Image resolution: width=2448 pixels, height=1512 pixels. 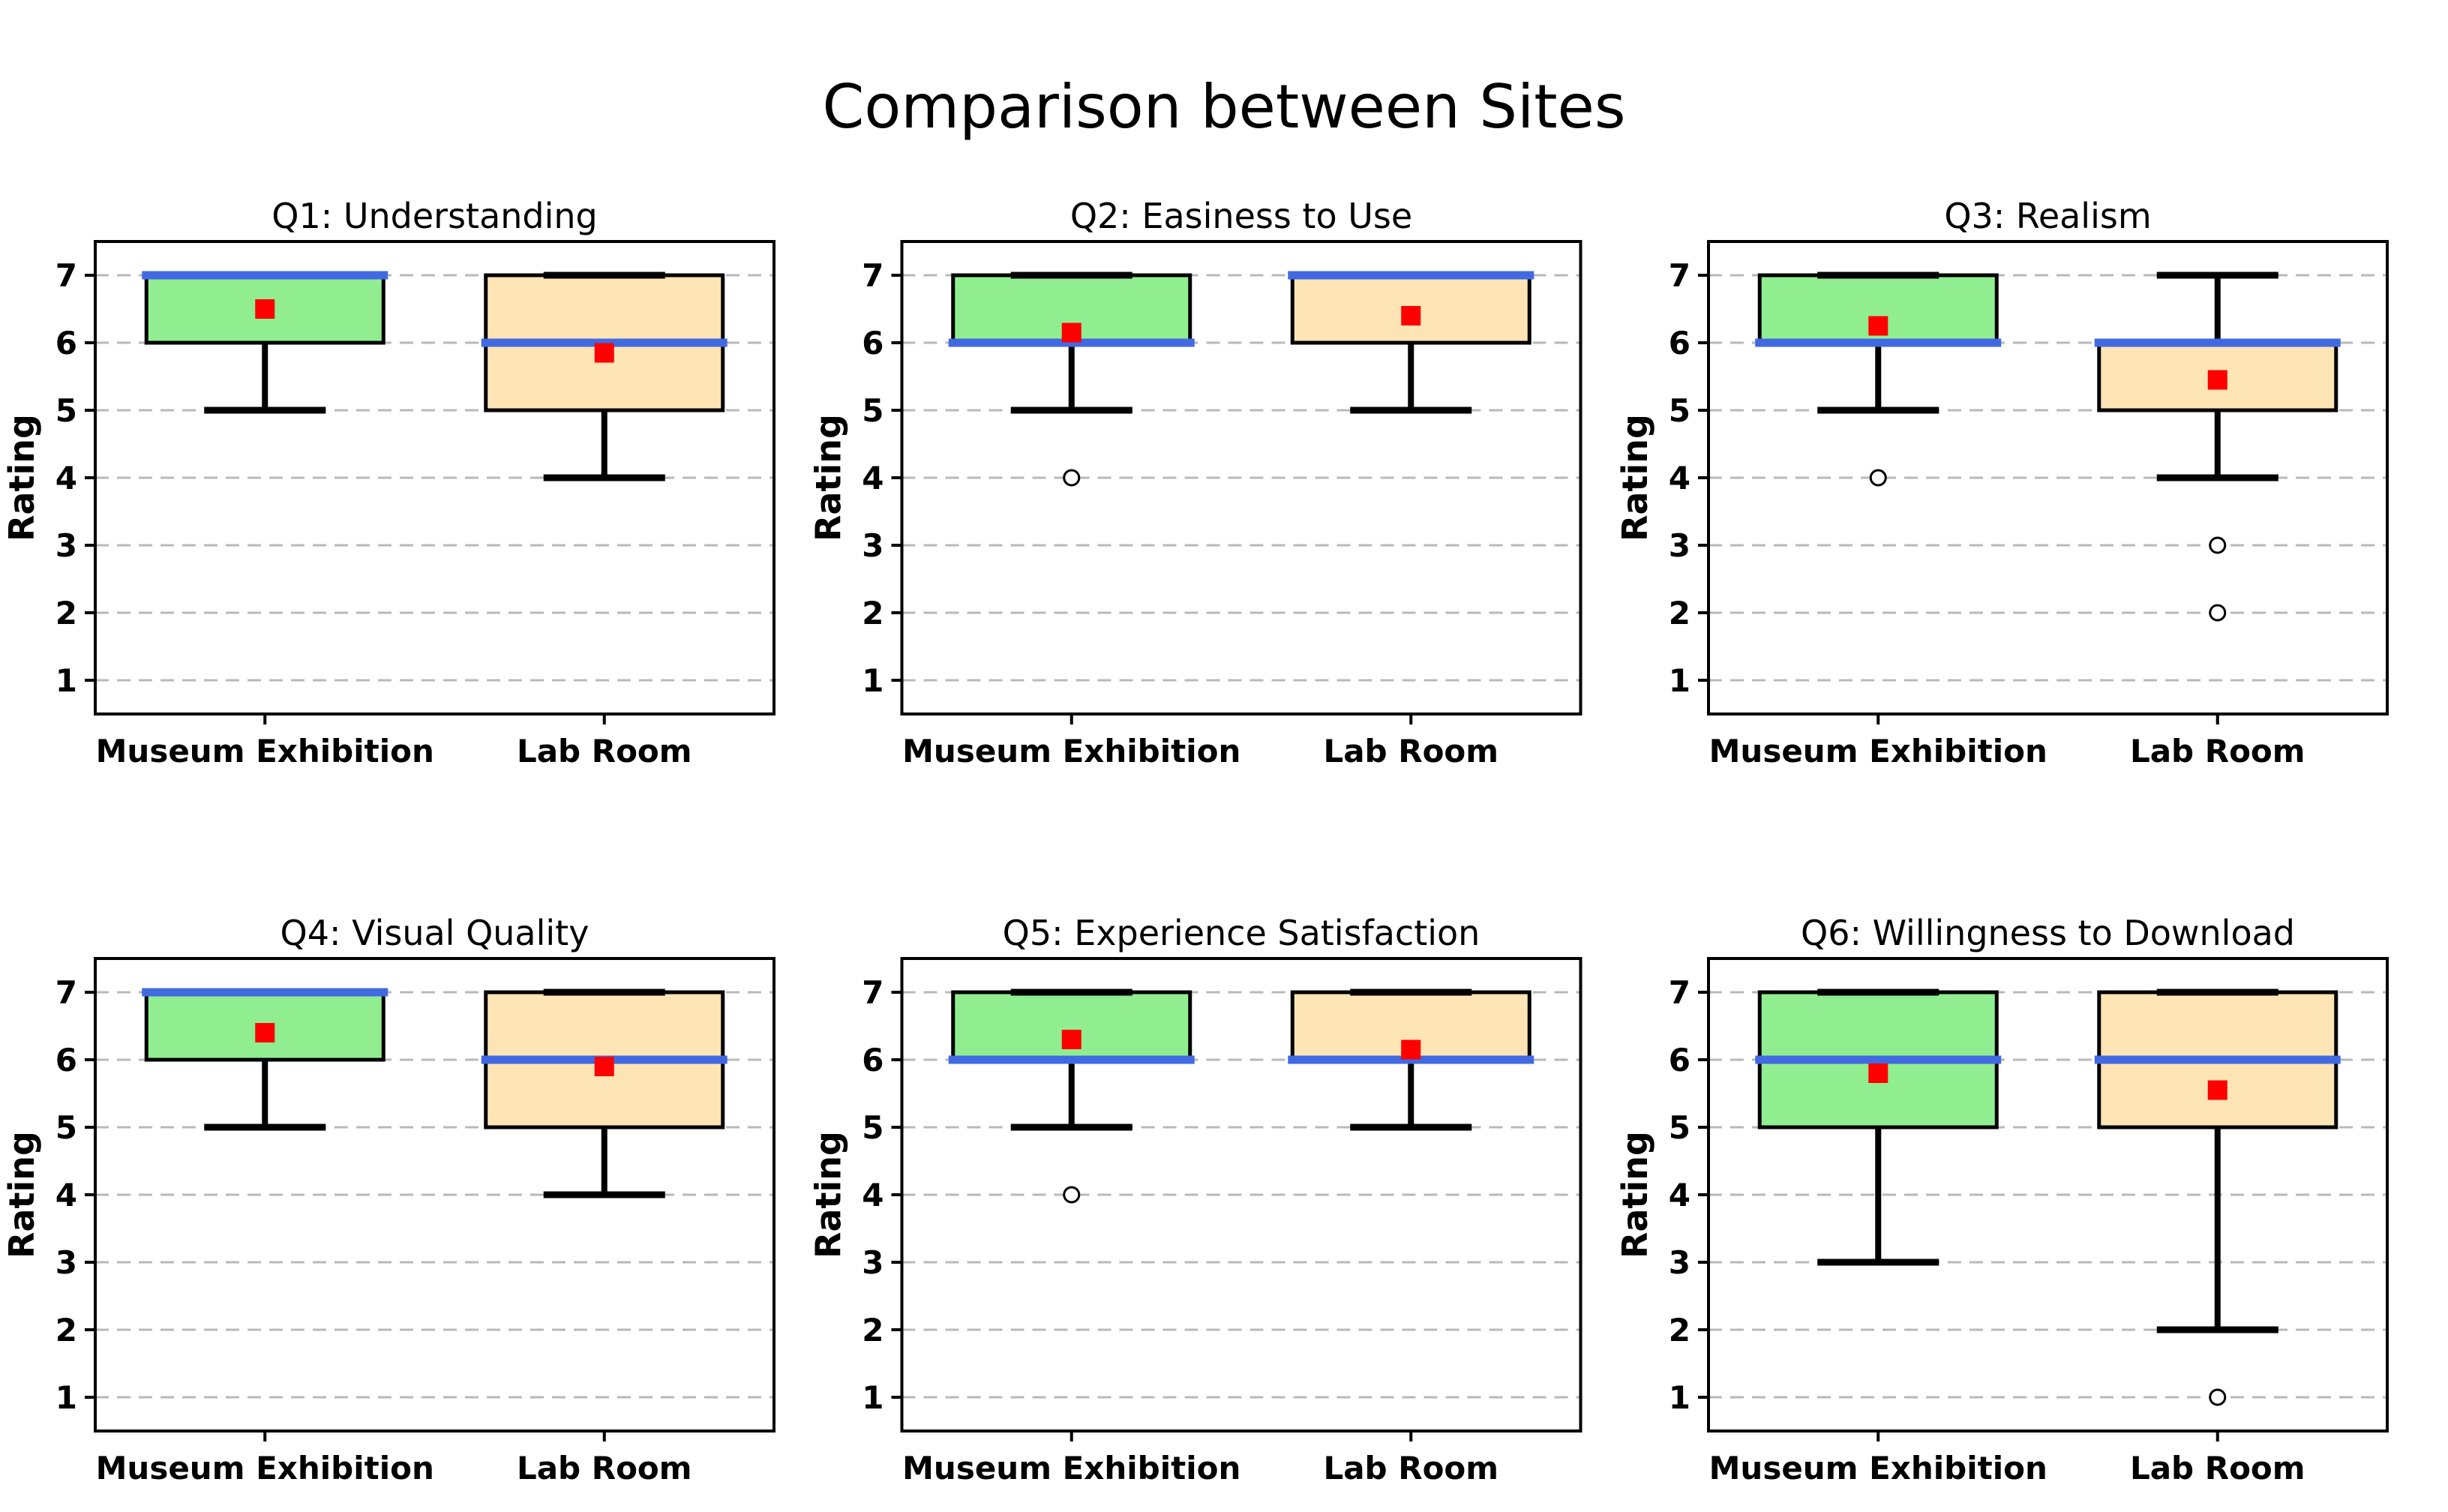 I want to click on subplot-title: Q3: Realism, so click(x=2047, y=216).